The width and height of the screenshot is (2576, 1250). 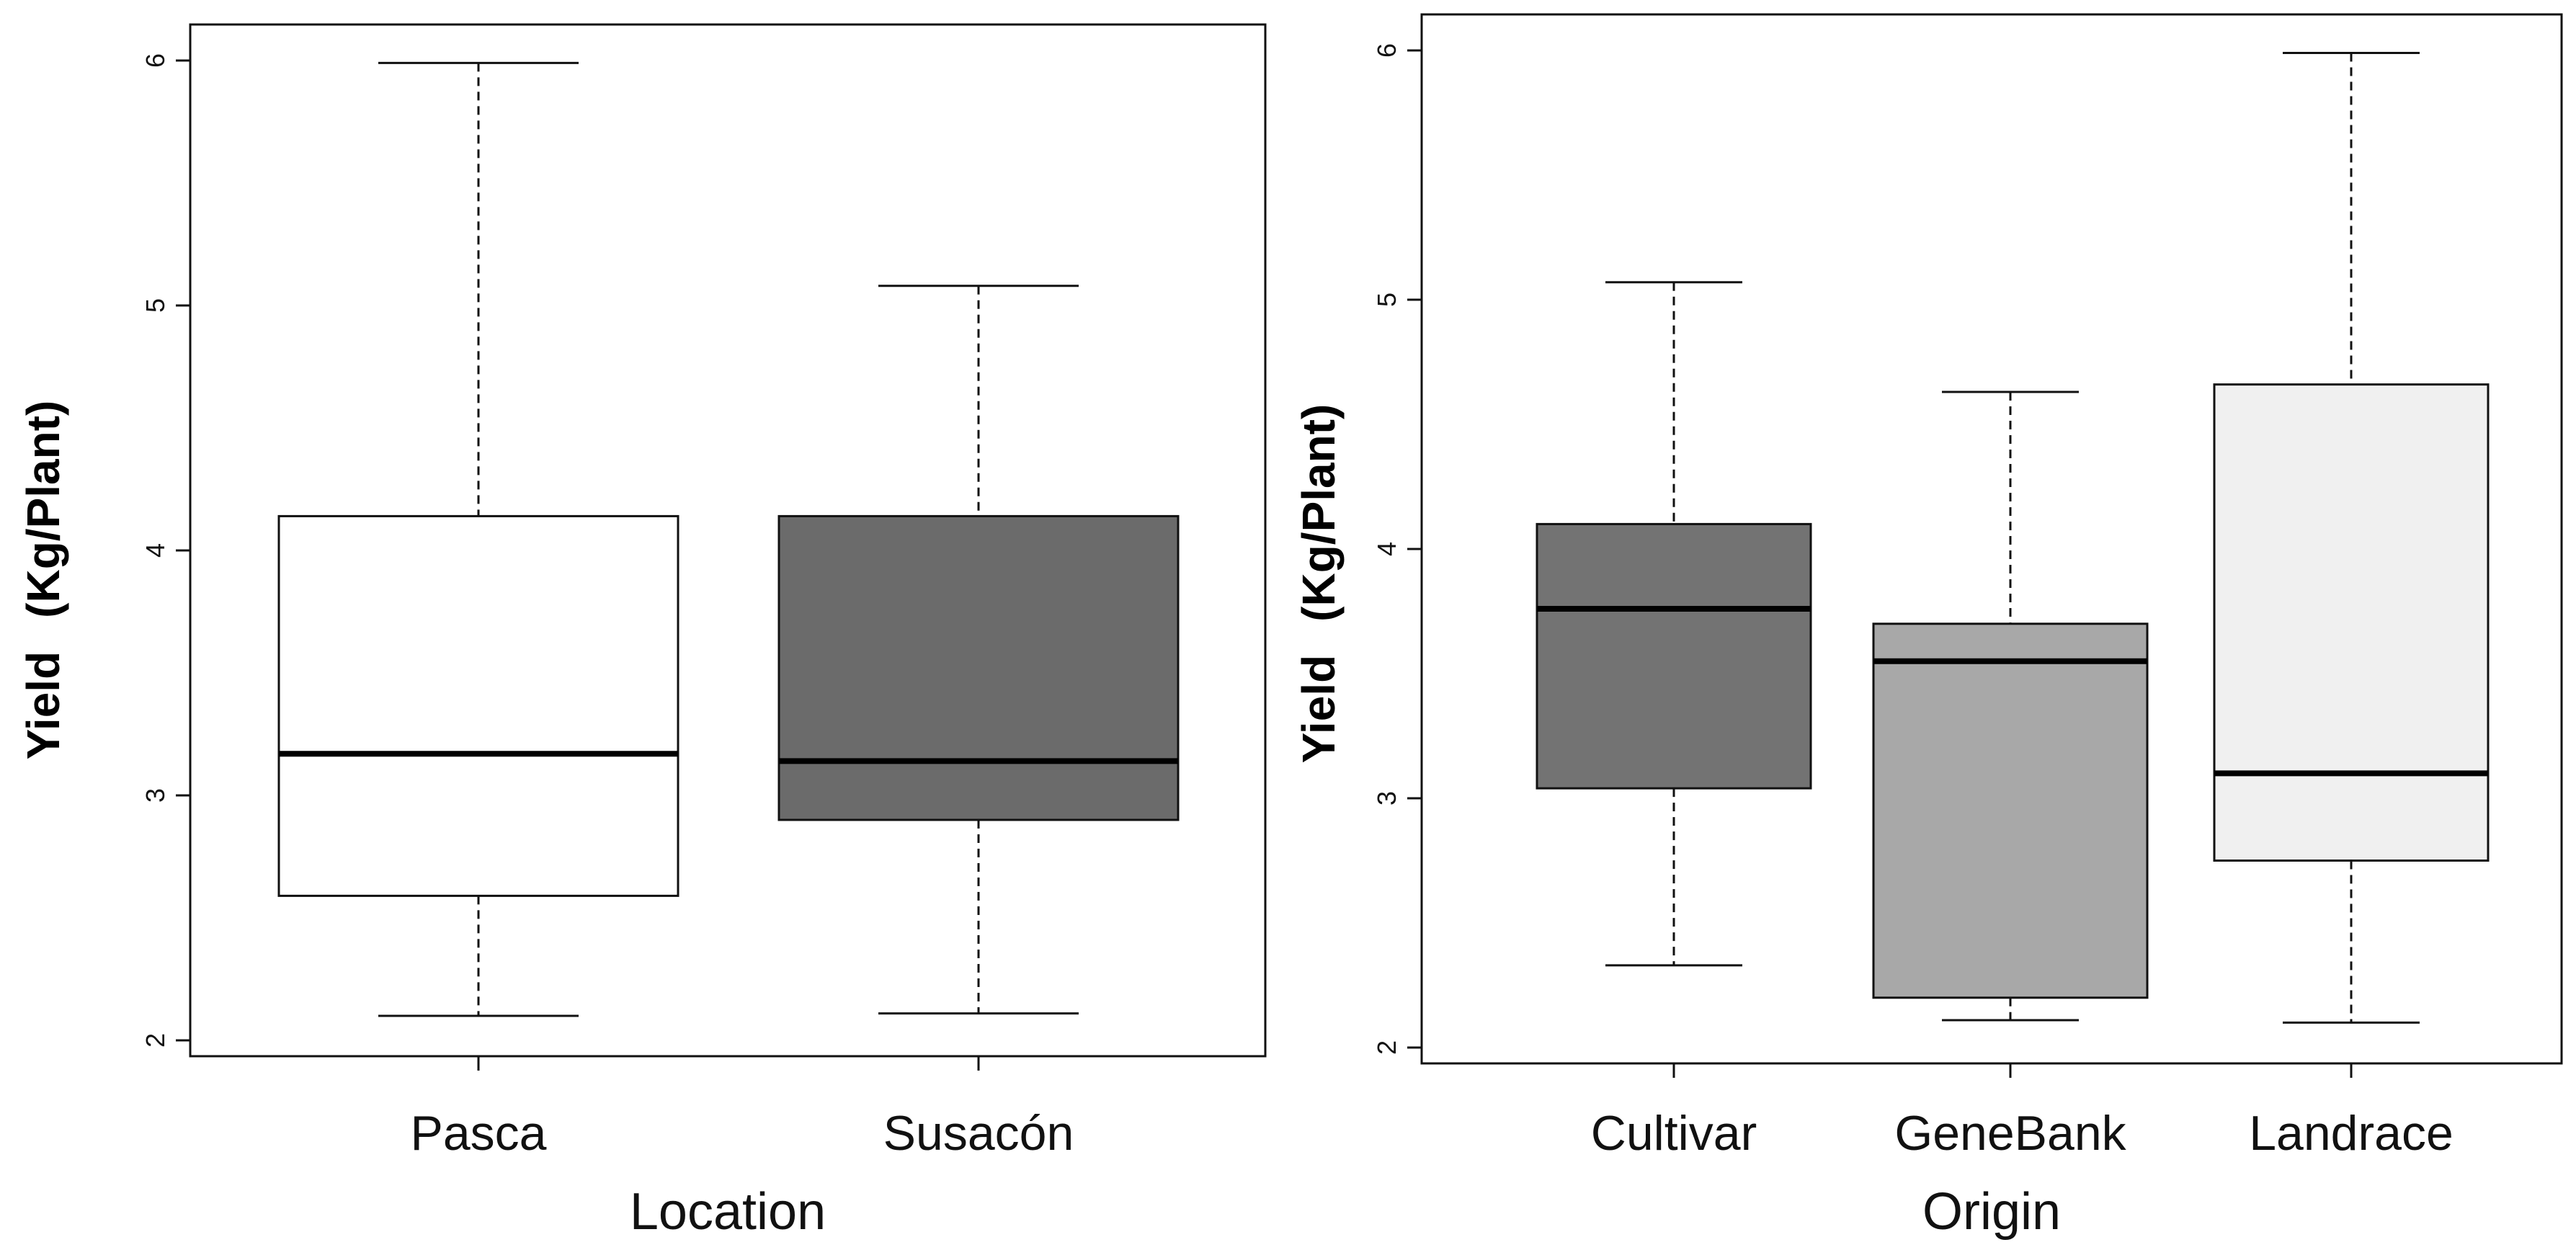 What do you see at coordinates (478, 705) in the screenshot?
I see `box-pasca` at bounding box center [478, 705].